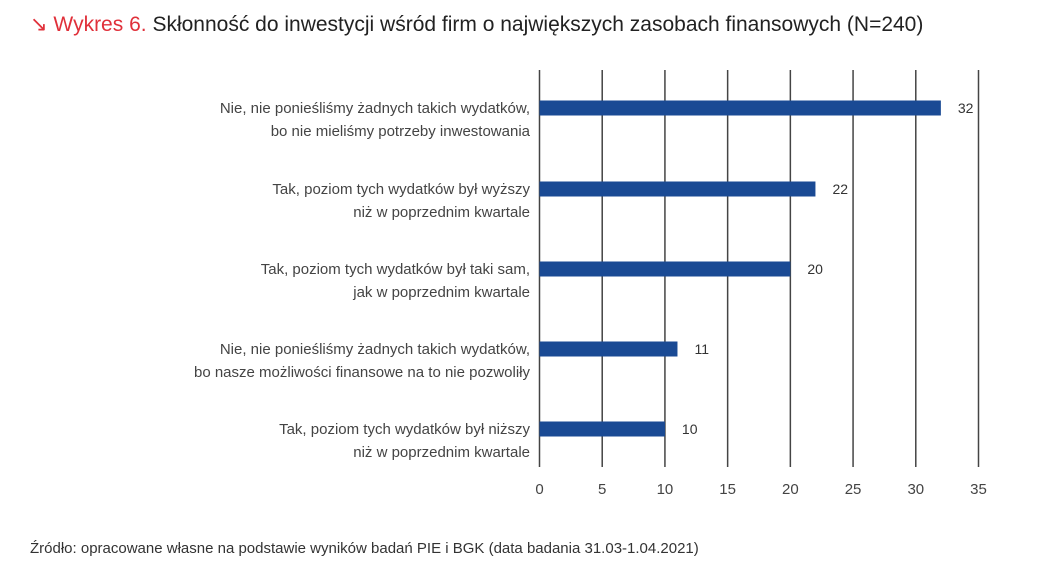 This screenshot has width=1061, height=574. Describe the element at coordinates (441, 292) in the screenshot. I see `category-label: jak w poprzednim kwartale` at that location.